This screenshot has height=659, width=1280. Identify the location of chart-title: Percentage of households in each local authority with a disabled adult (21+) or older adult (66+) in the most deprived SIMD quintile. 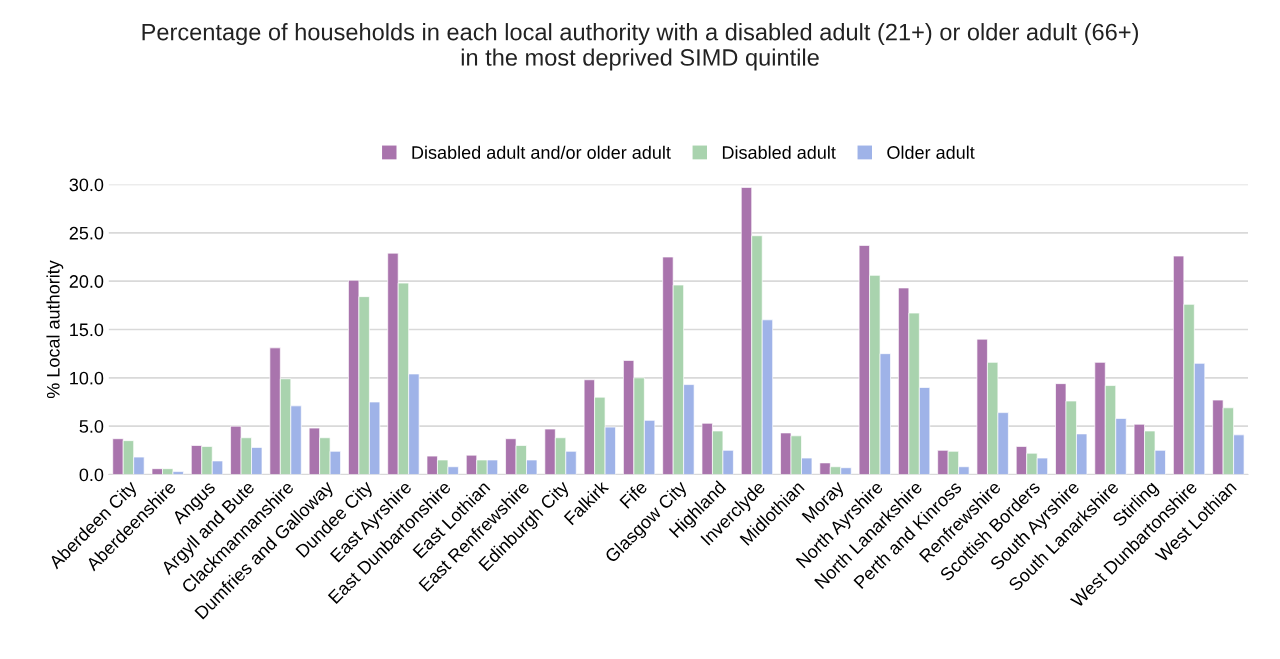
(640, 47).